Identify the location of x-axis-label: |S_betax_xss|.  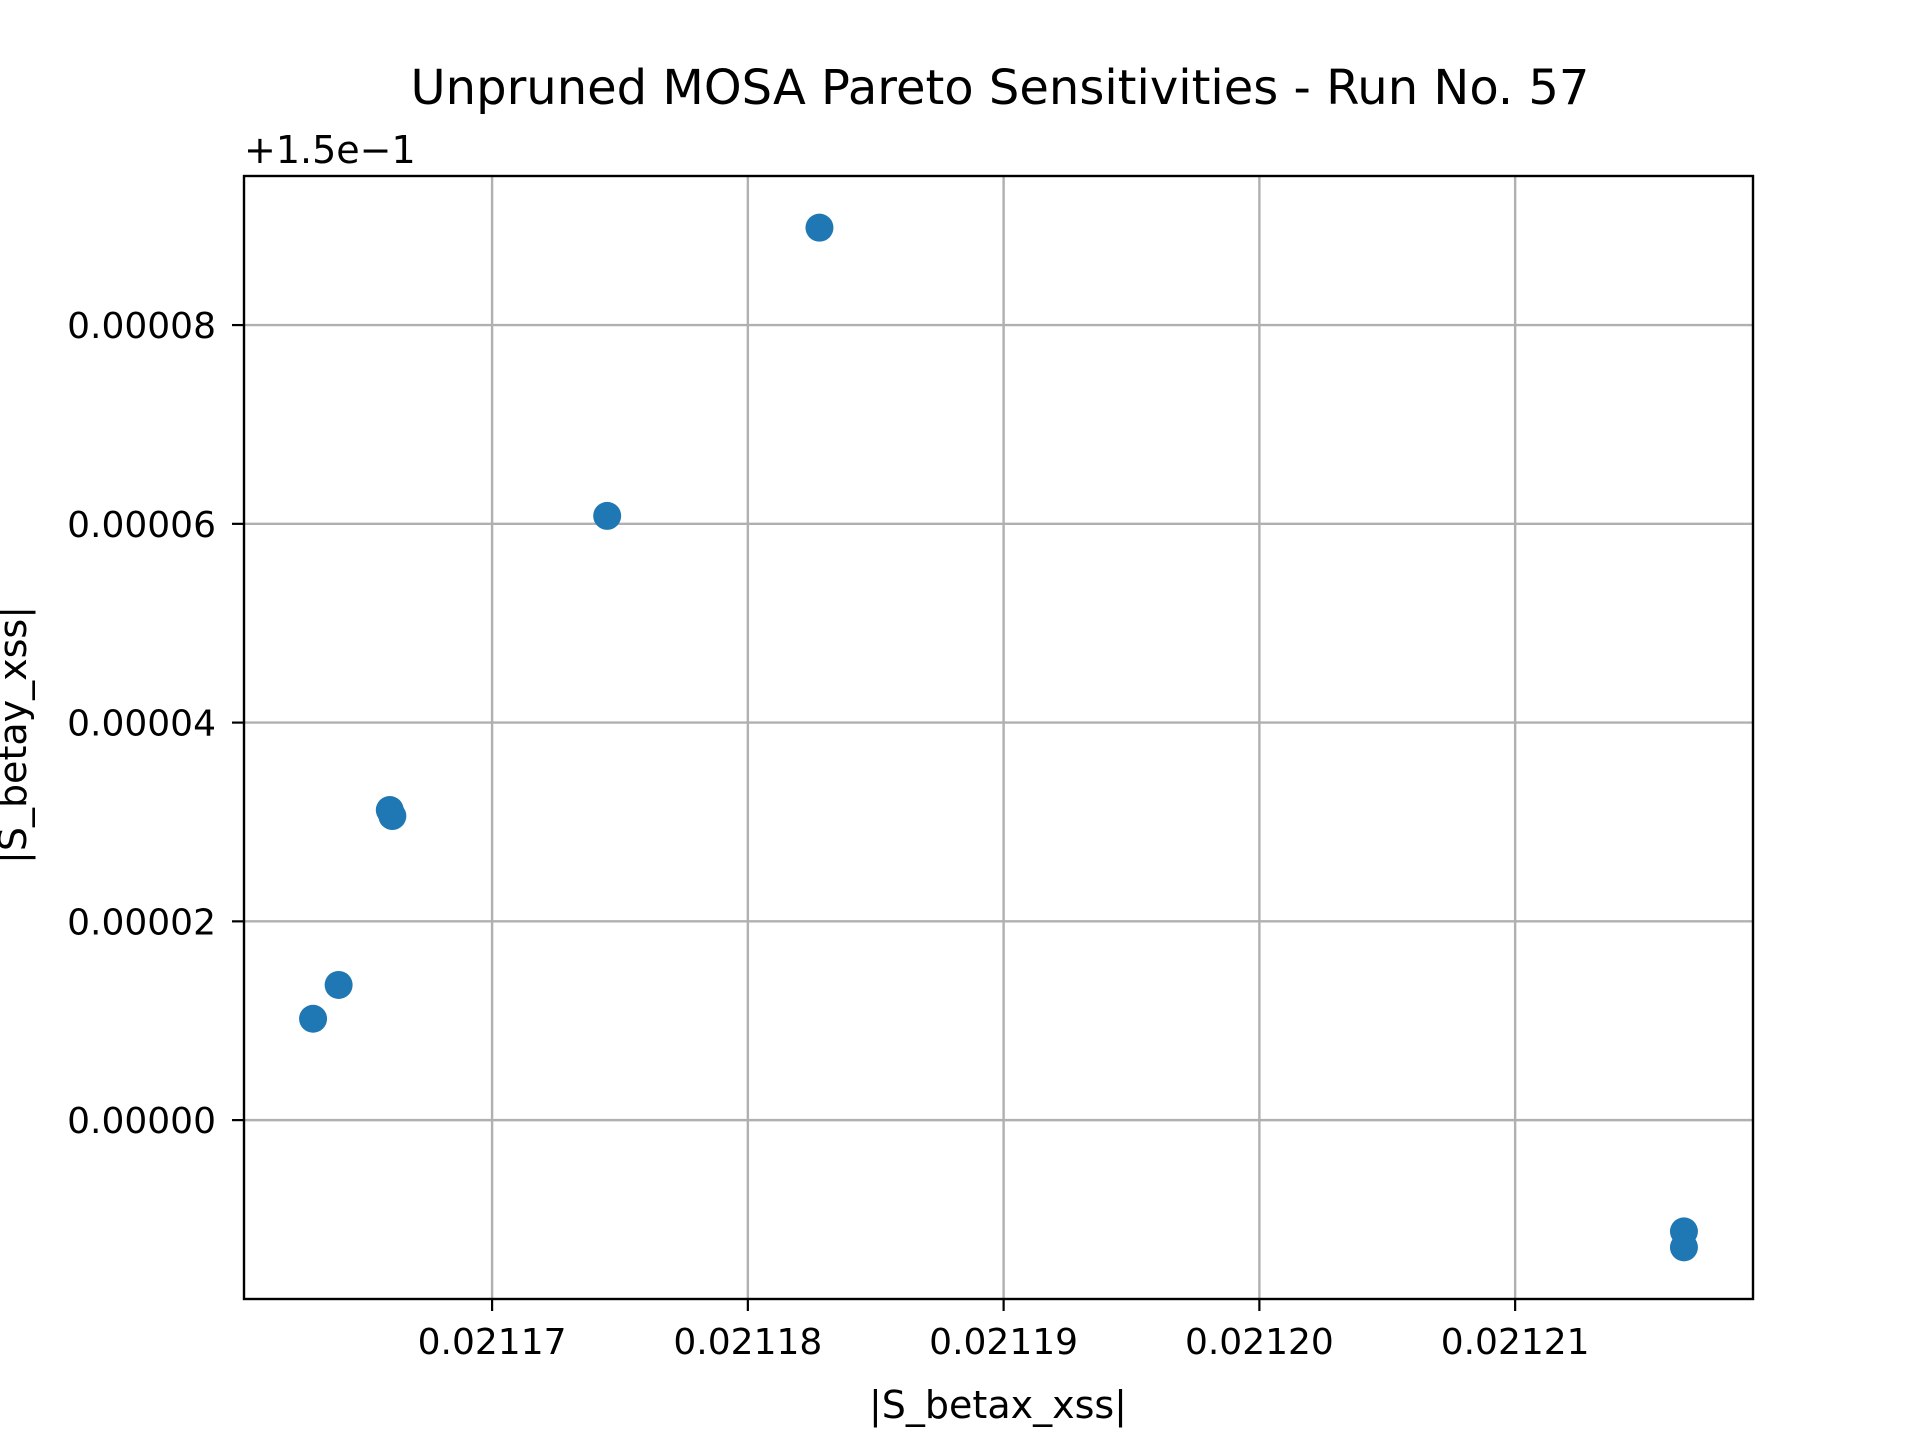
(998, 1405).